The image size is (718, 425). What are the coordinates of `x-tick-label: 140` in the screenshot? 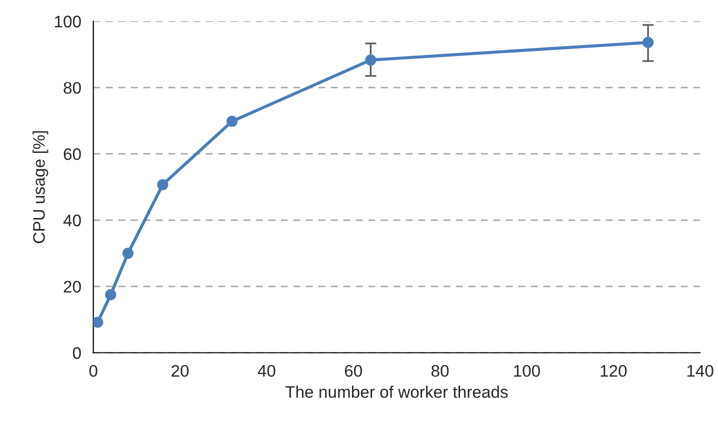 It's located at (700, 370).